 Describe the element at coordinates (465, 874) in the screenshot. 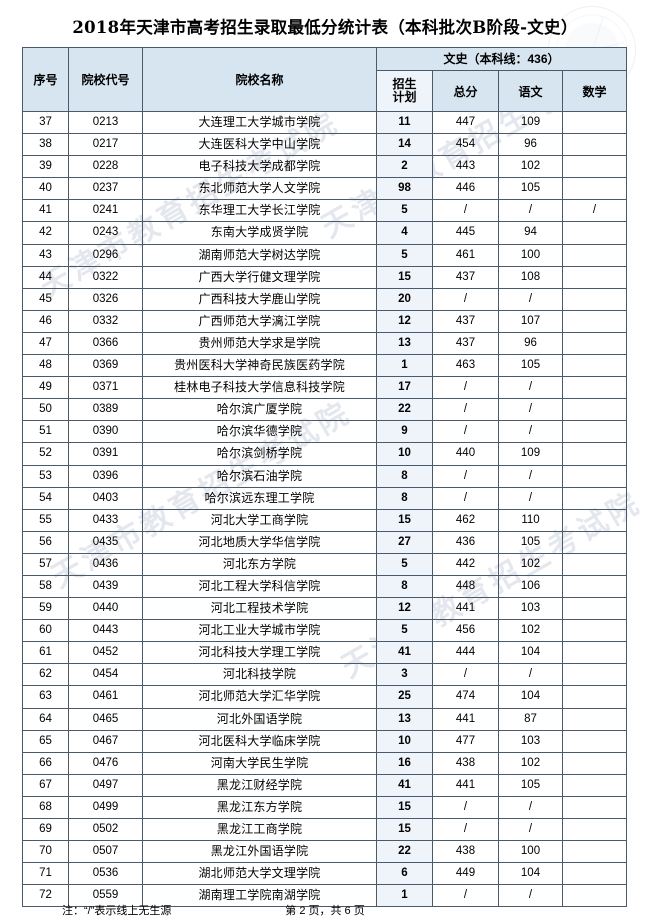

I see `cell-total: 449` at that location.